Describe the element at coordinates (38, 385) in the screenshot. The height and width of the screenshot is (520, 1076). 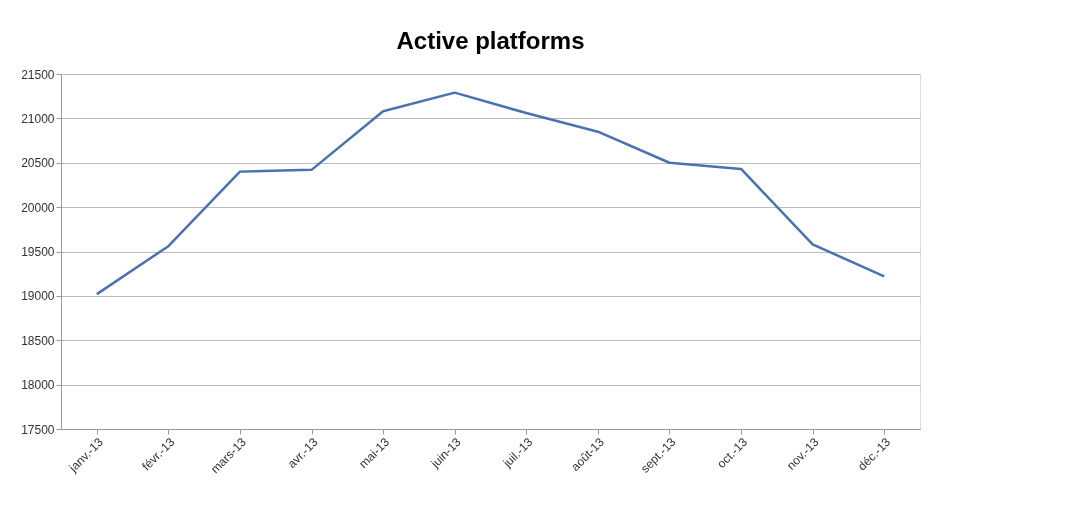
I see `y-tick-label: 18000` at that location.